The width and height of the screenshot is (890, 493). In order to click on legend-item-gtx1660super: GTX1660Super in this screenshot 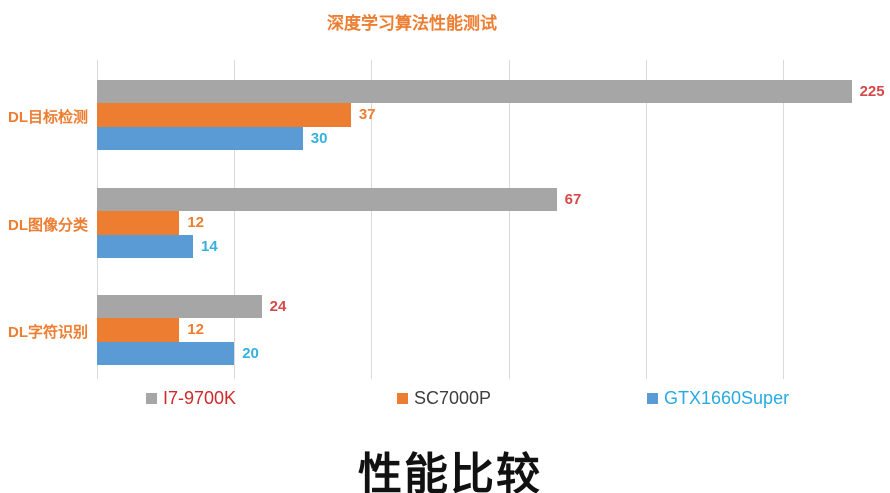, I will do `click(718, 398)`.